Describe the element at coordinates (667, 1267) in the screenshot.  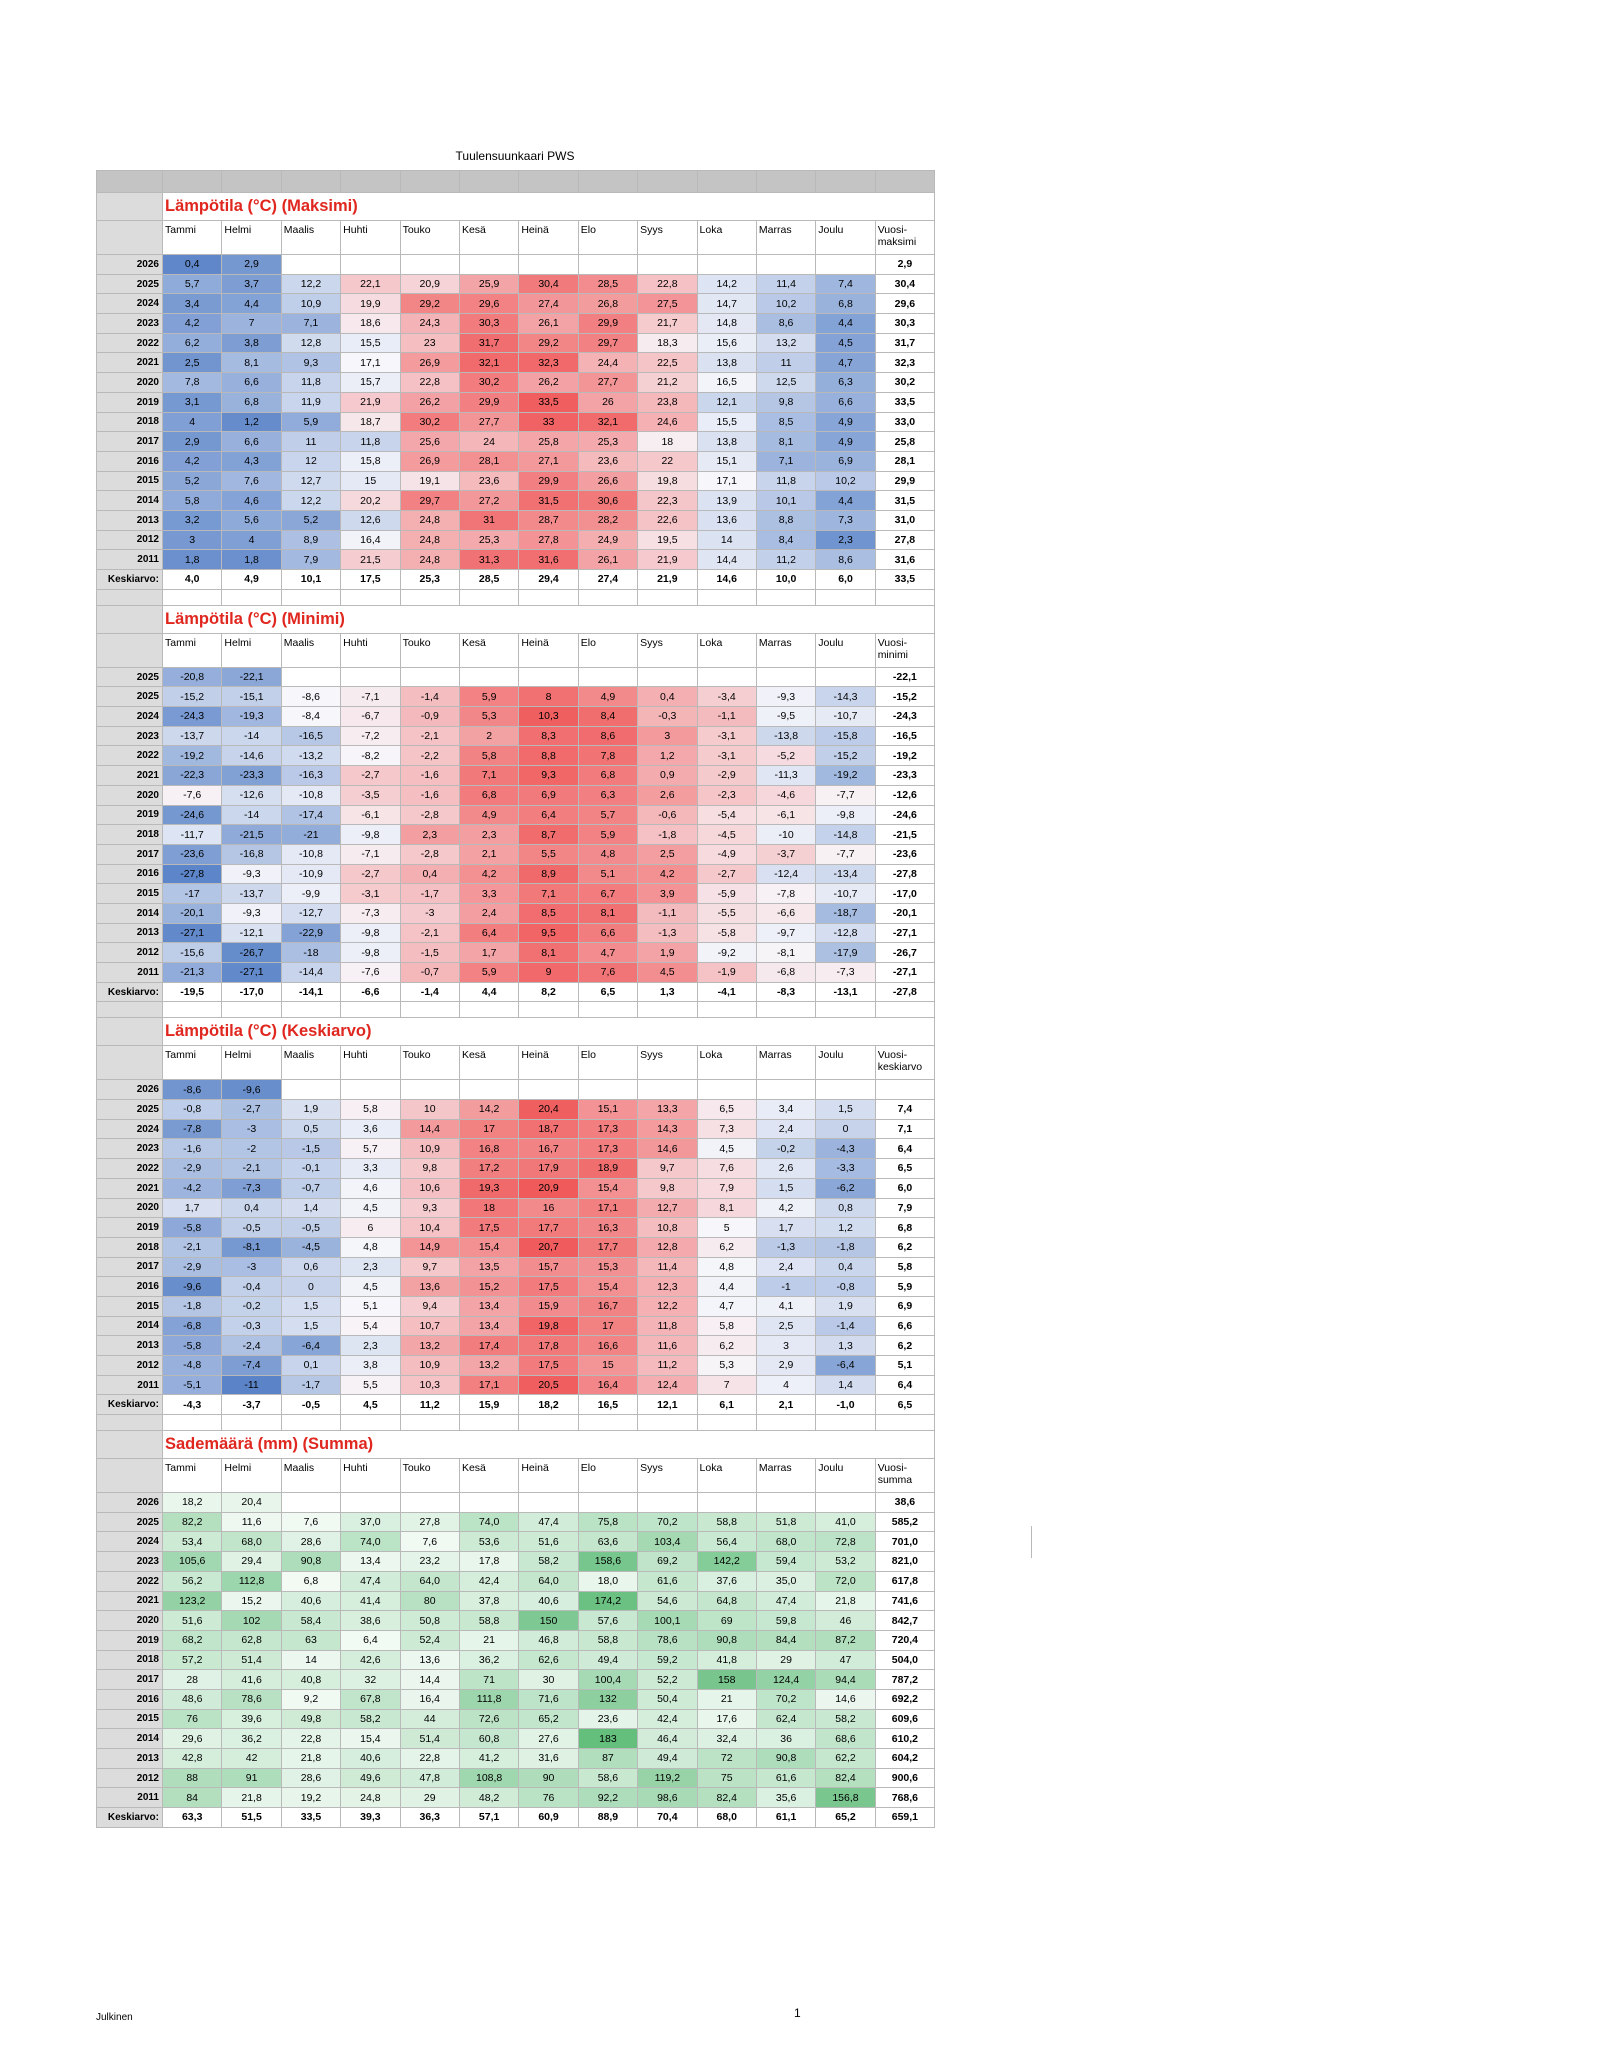
I see `value-cell: 11,4` at that location.